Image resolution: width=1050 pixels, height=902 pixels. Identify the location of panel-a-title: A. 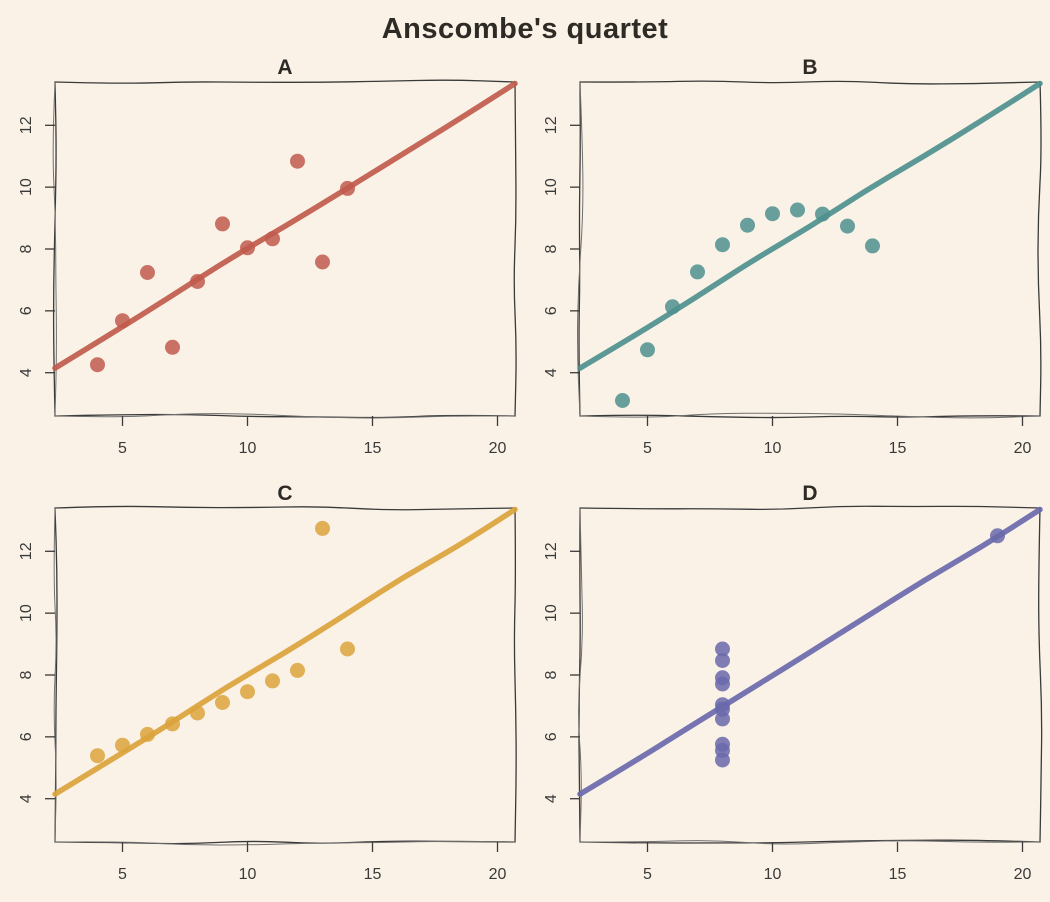
(284, 67).